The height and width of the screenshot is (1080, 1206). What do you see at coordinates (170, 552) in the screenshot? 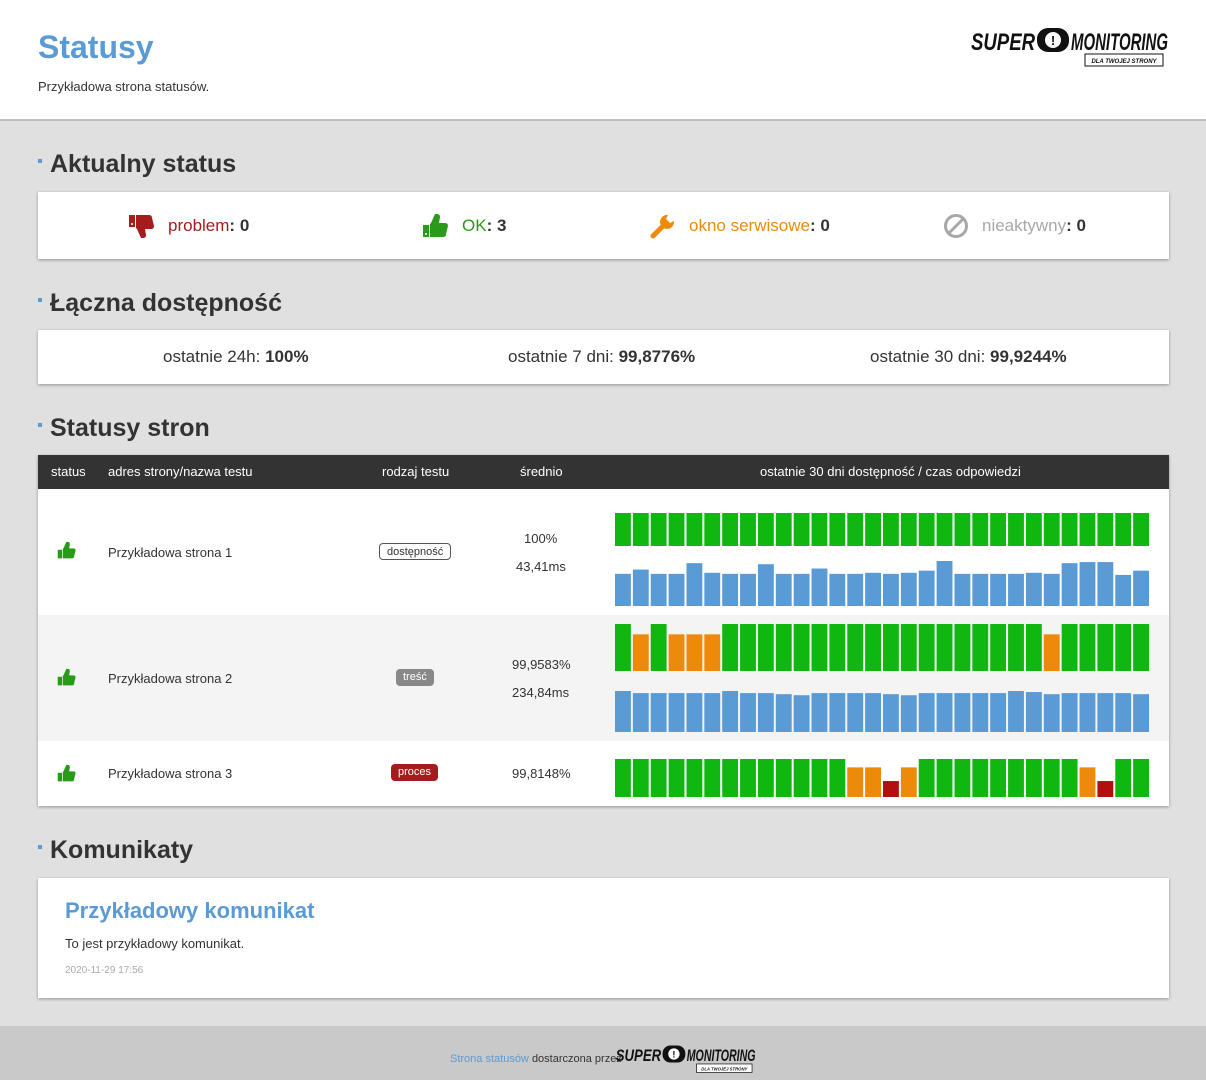
I see `site-name: Przykładowa strona 1` at bounding box center [170, 552].